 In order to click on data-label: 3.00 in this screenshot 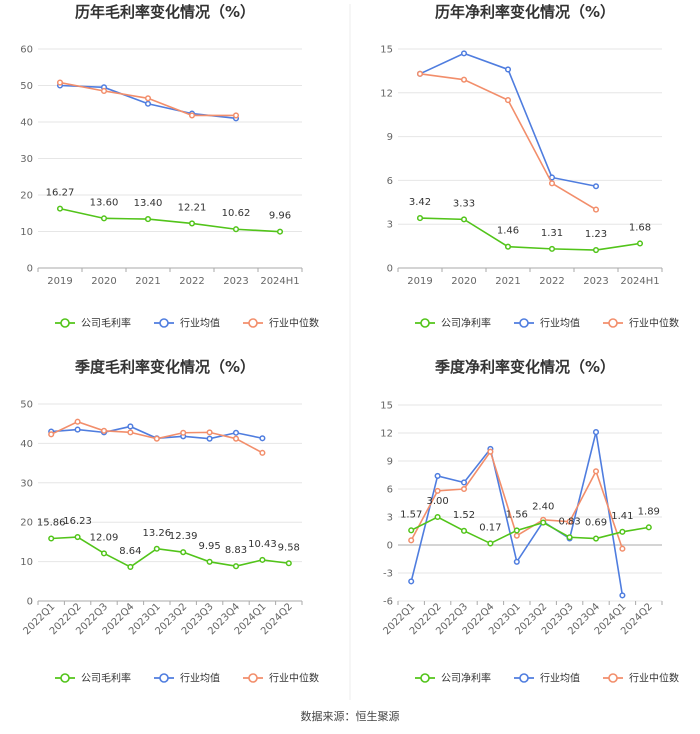, I will do `click(437, 501)`.